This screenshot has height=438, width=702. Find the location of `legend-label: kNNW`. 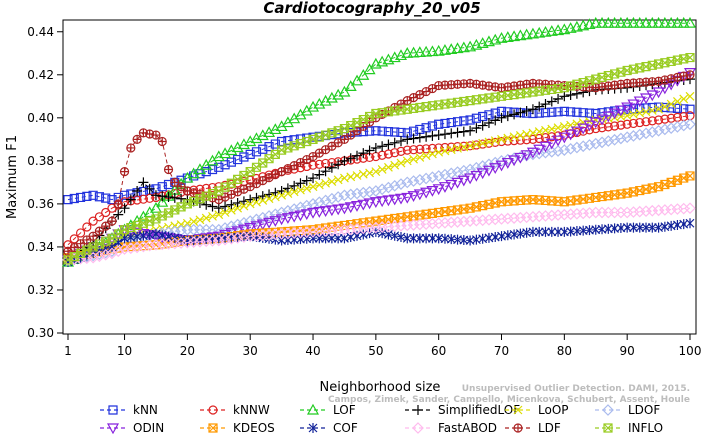

legend-label: kNNW is located at coordinates (251, 410).